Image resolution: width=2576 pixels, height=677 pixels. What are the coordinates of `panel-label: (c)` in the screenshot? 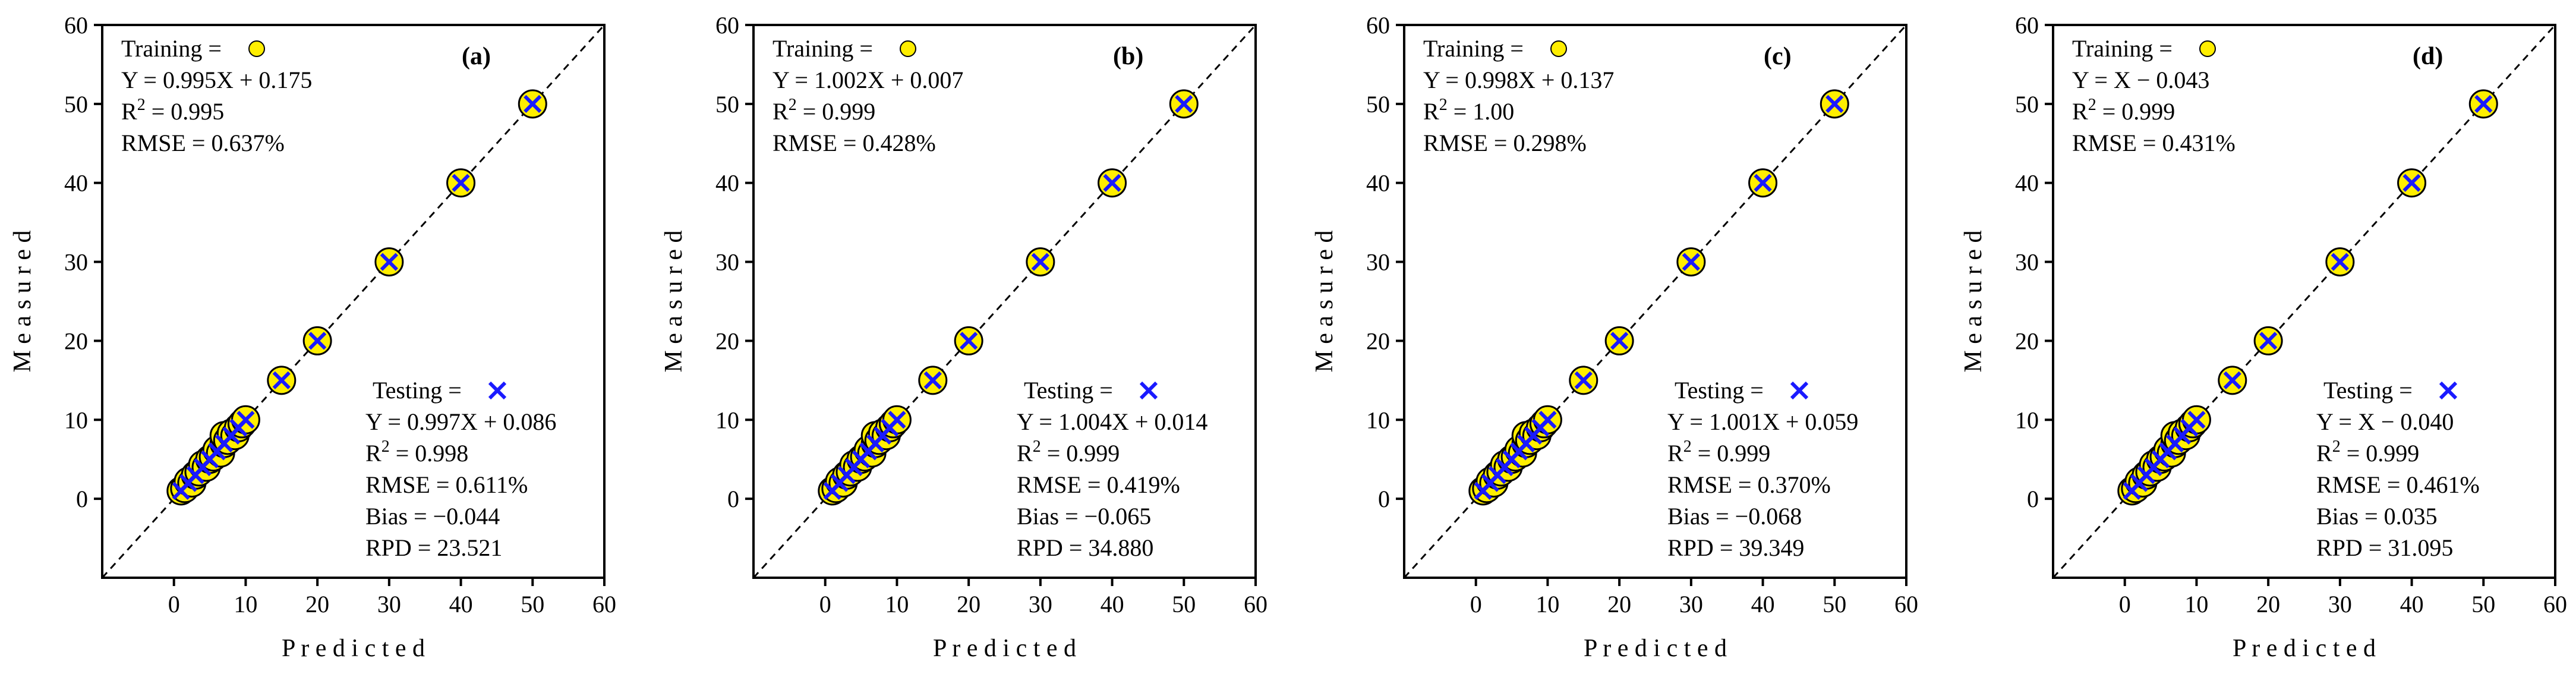 It's located at (1778, 56).